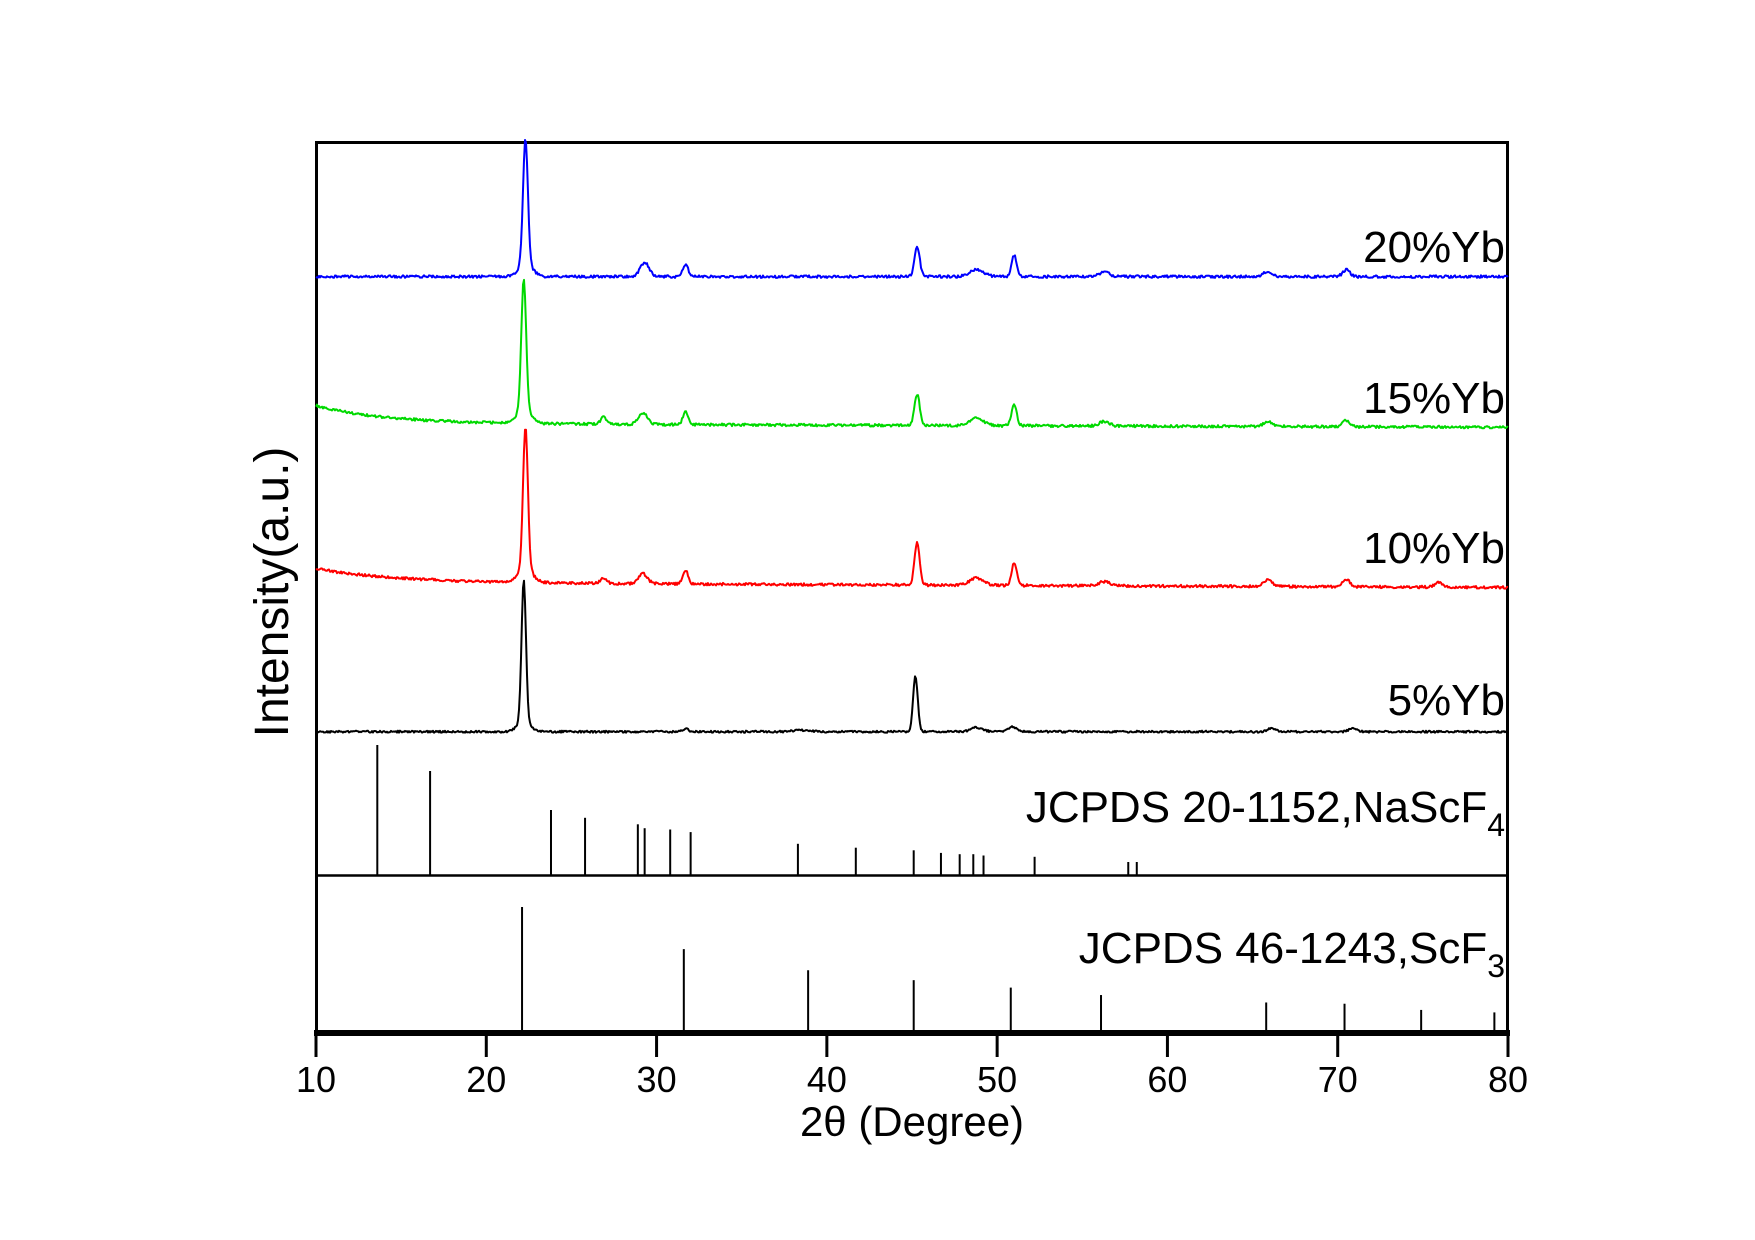  What do you see at coordinates (912, 656) in the screenshot?
I see `xrd-trace-5pctYb` at bounding box center [912, 656].